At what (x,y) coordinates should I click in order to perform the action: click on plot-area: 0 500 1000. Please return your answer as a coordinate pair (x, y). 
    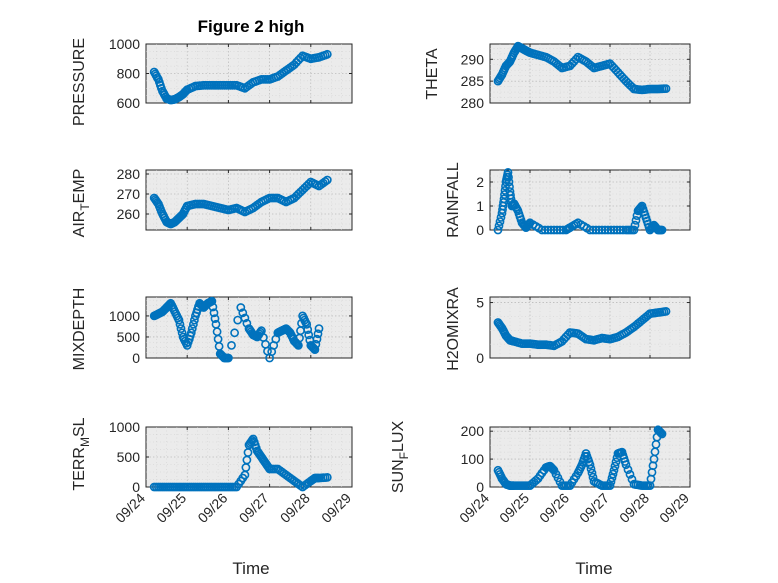
    Looking at the image, I should click on (231, 331).